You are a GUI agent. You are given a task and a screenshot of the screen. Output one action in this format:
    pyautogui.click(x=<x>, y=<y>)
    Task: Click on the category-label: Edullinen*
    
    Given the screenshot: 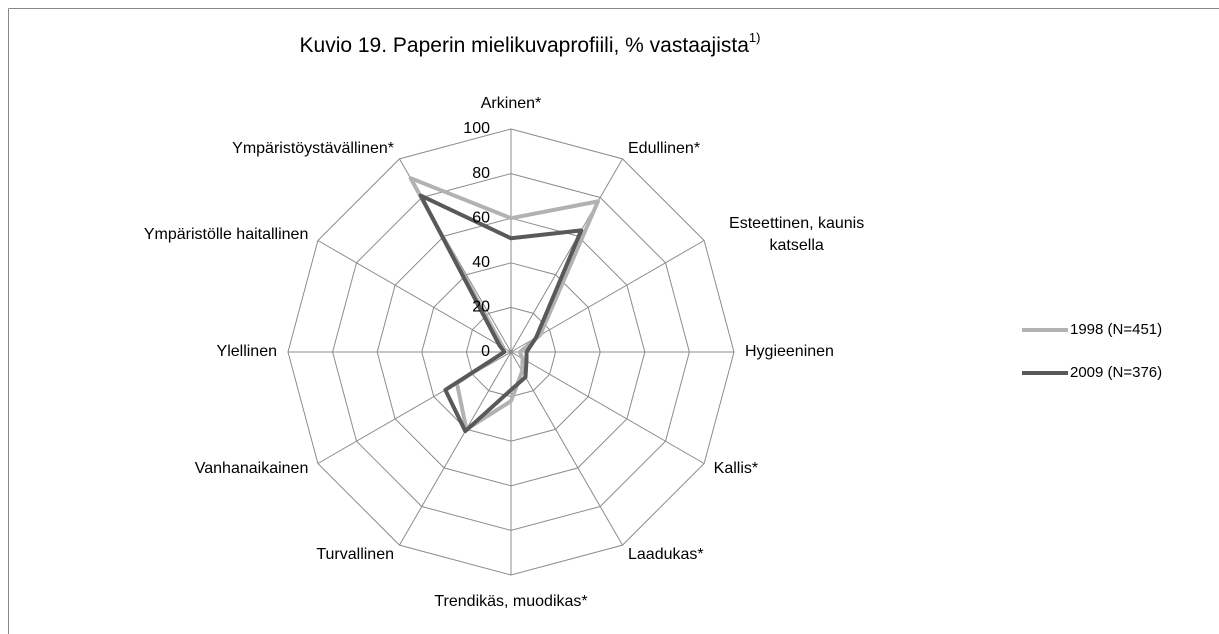 What is the action you would take?
    pyautogui.click(x=664, y=149)
    